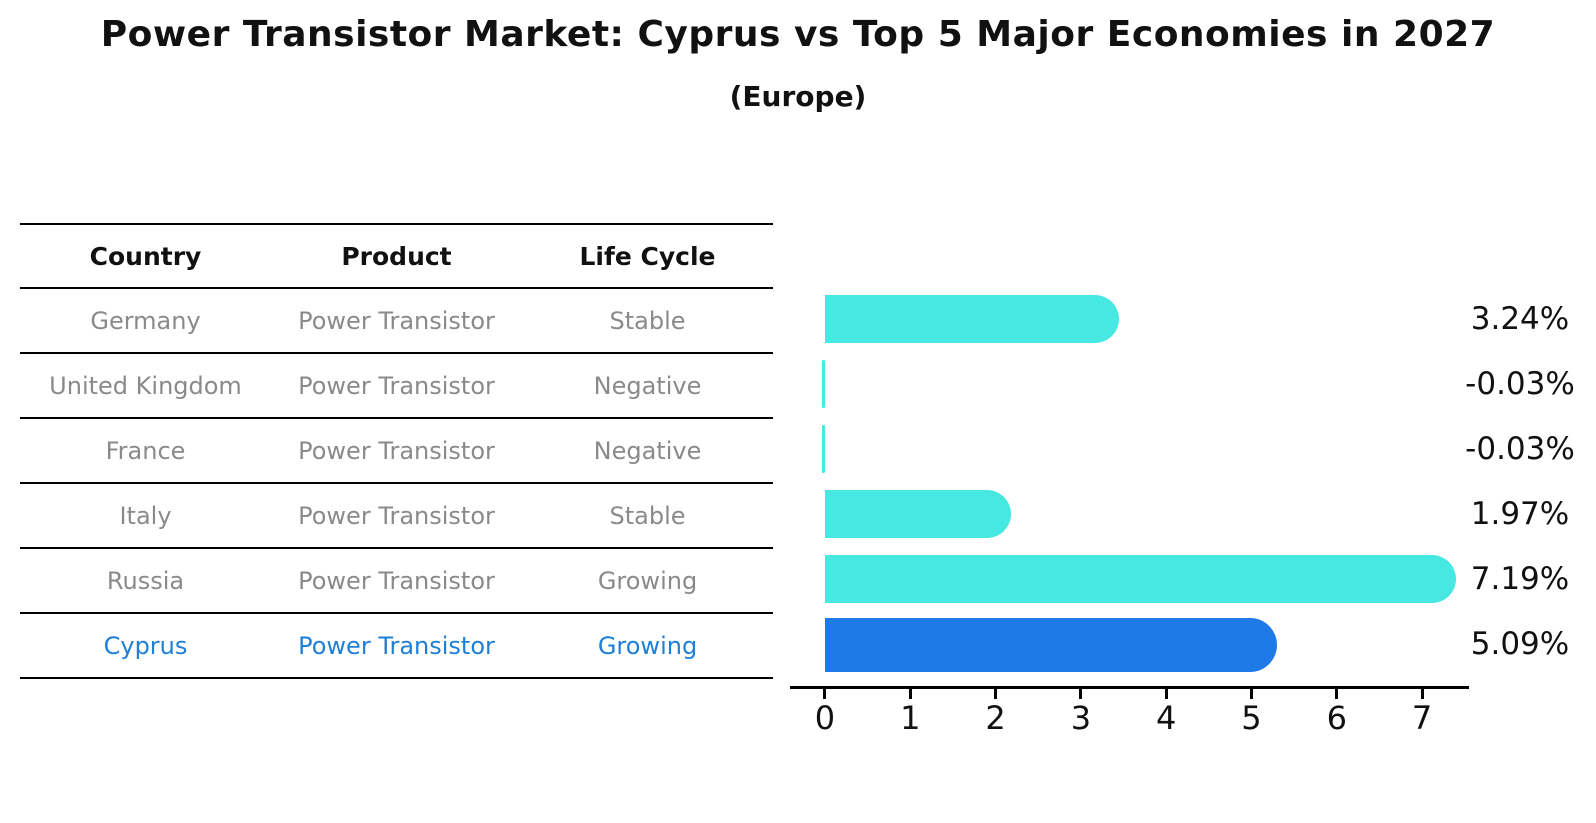 Image resolution: width=1596 pixels, height=823 pixels. What do you see at coordinates (1166, 718) in the screenshot?
I see `x-tick-label: 4` at bounding box center [1166, 718].